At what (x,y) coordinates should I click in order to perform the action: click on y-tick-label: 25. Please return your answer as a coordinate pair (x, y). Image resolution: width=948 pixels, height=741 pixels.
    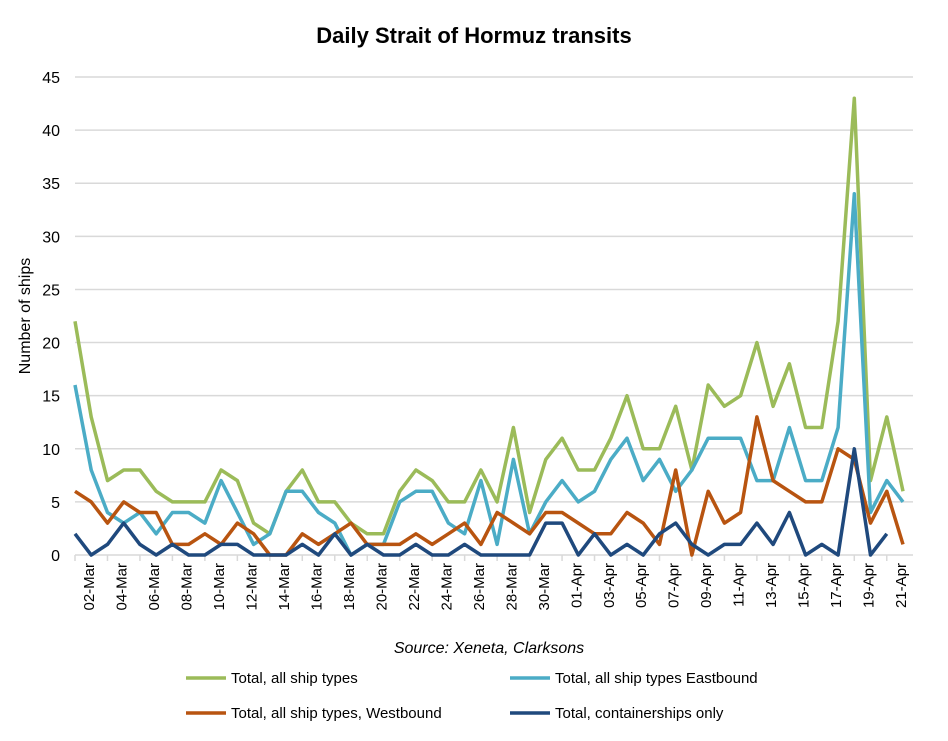
    Looking at the image, I should click on (51, 290).